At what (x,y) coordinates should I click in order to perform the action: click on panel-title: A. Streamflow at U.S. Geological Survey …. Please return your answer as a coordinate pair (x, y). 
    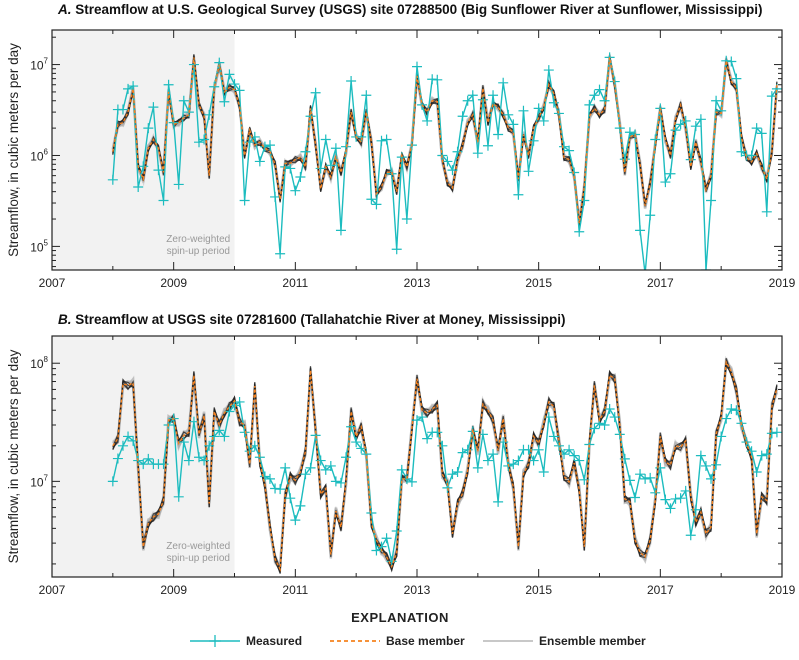
    Looking at the image, I should click on (409, 9).